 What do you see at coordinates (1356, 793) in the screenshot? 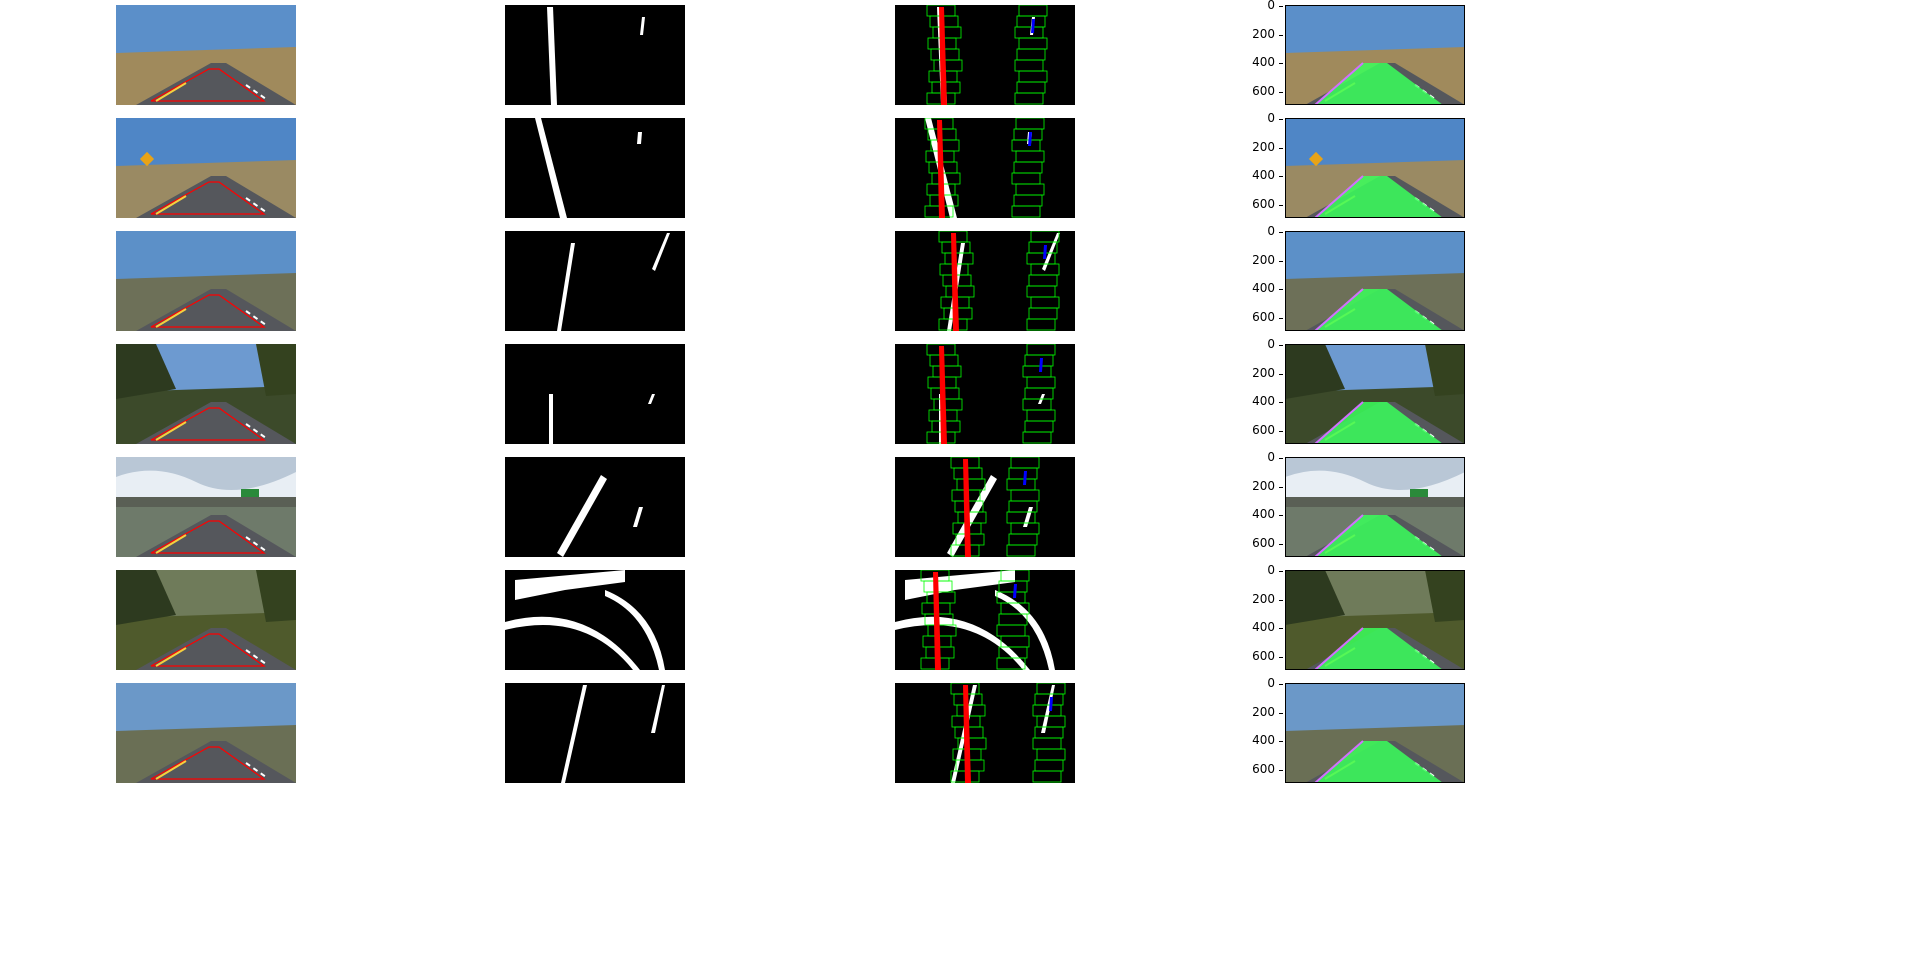
I see `x-tick-label: 500` at bounding box center [1356, 793].